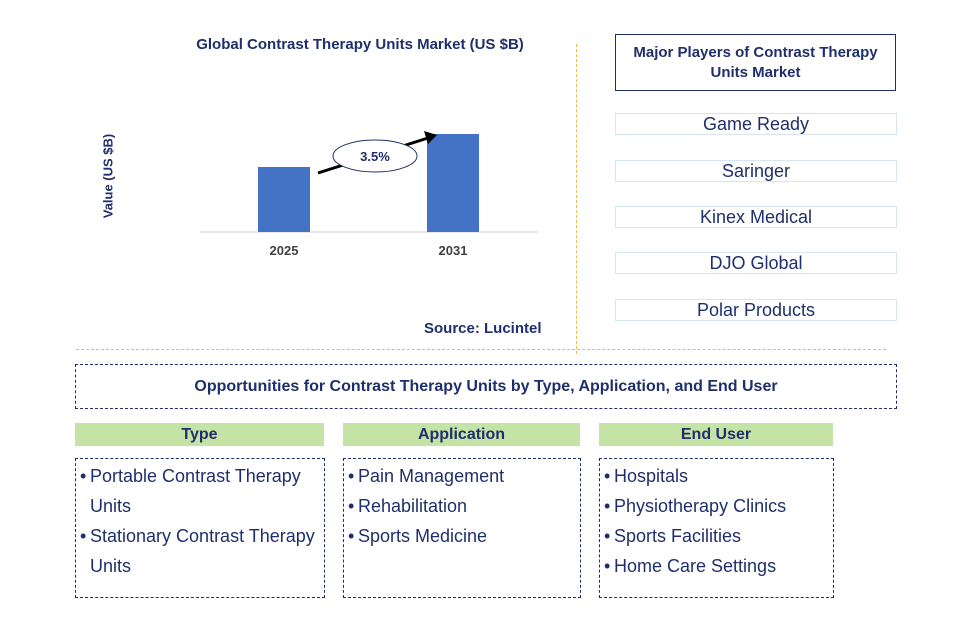 Image resolution: width=962 pixels, height=618 pixels. What do you see at coordinates (199, 434) in the screenshot?
I see `type-heading: Type` at bounding box center [199, 434].